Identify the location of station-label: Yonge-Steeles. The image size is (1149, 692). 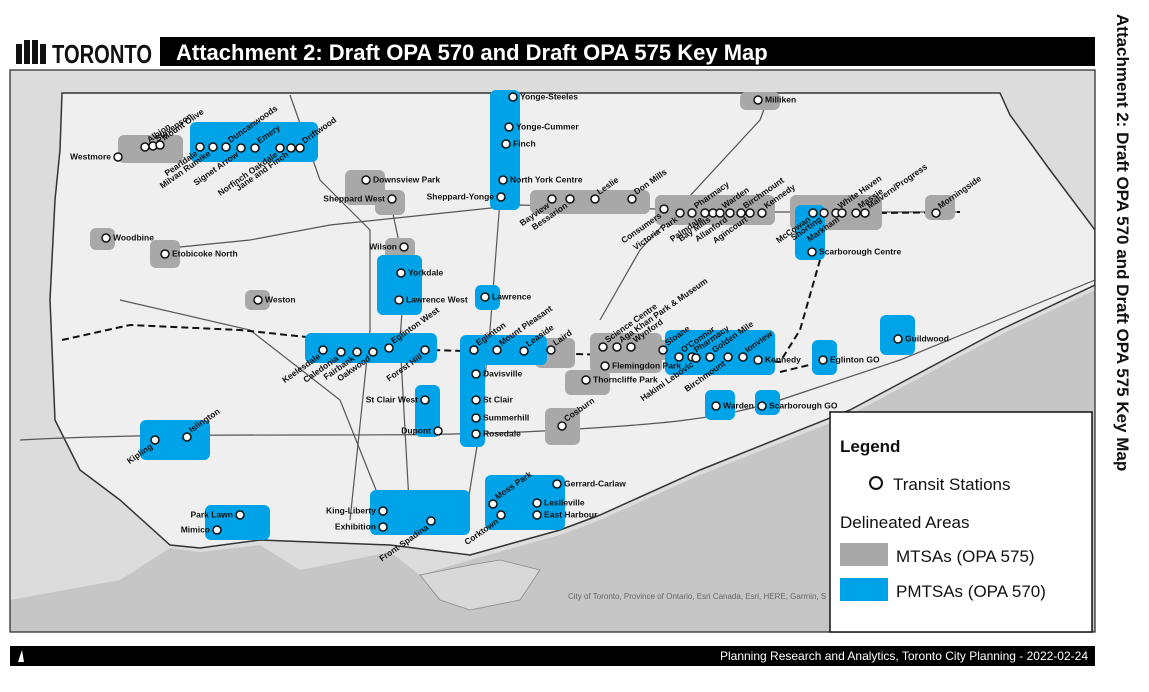
(549, 96).